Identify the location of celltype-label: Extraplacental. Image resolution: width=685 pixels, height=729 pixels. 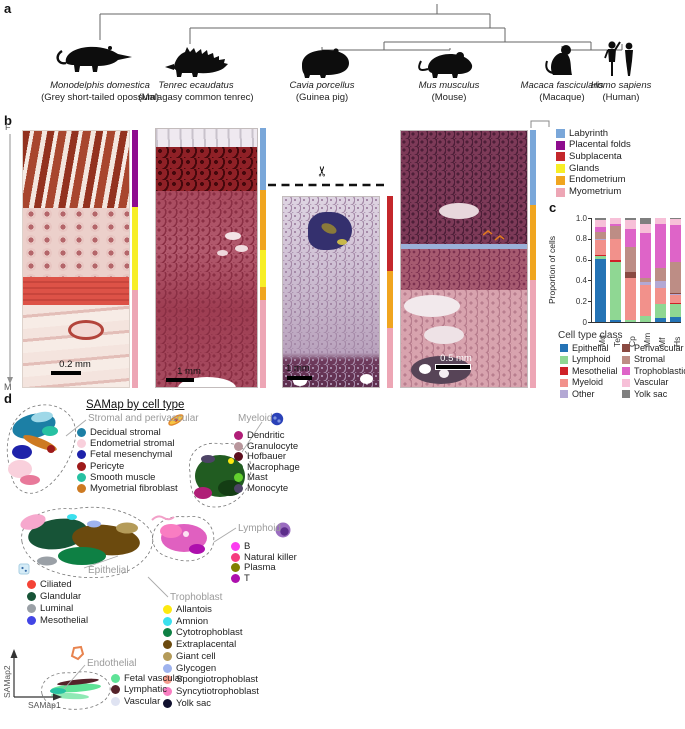
(206, 645).